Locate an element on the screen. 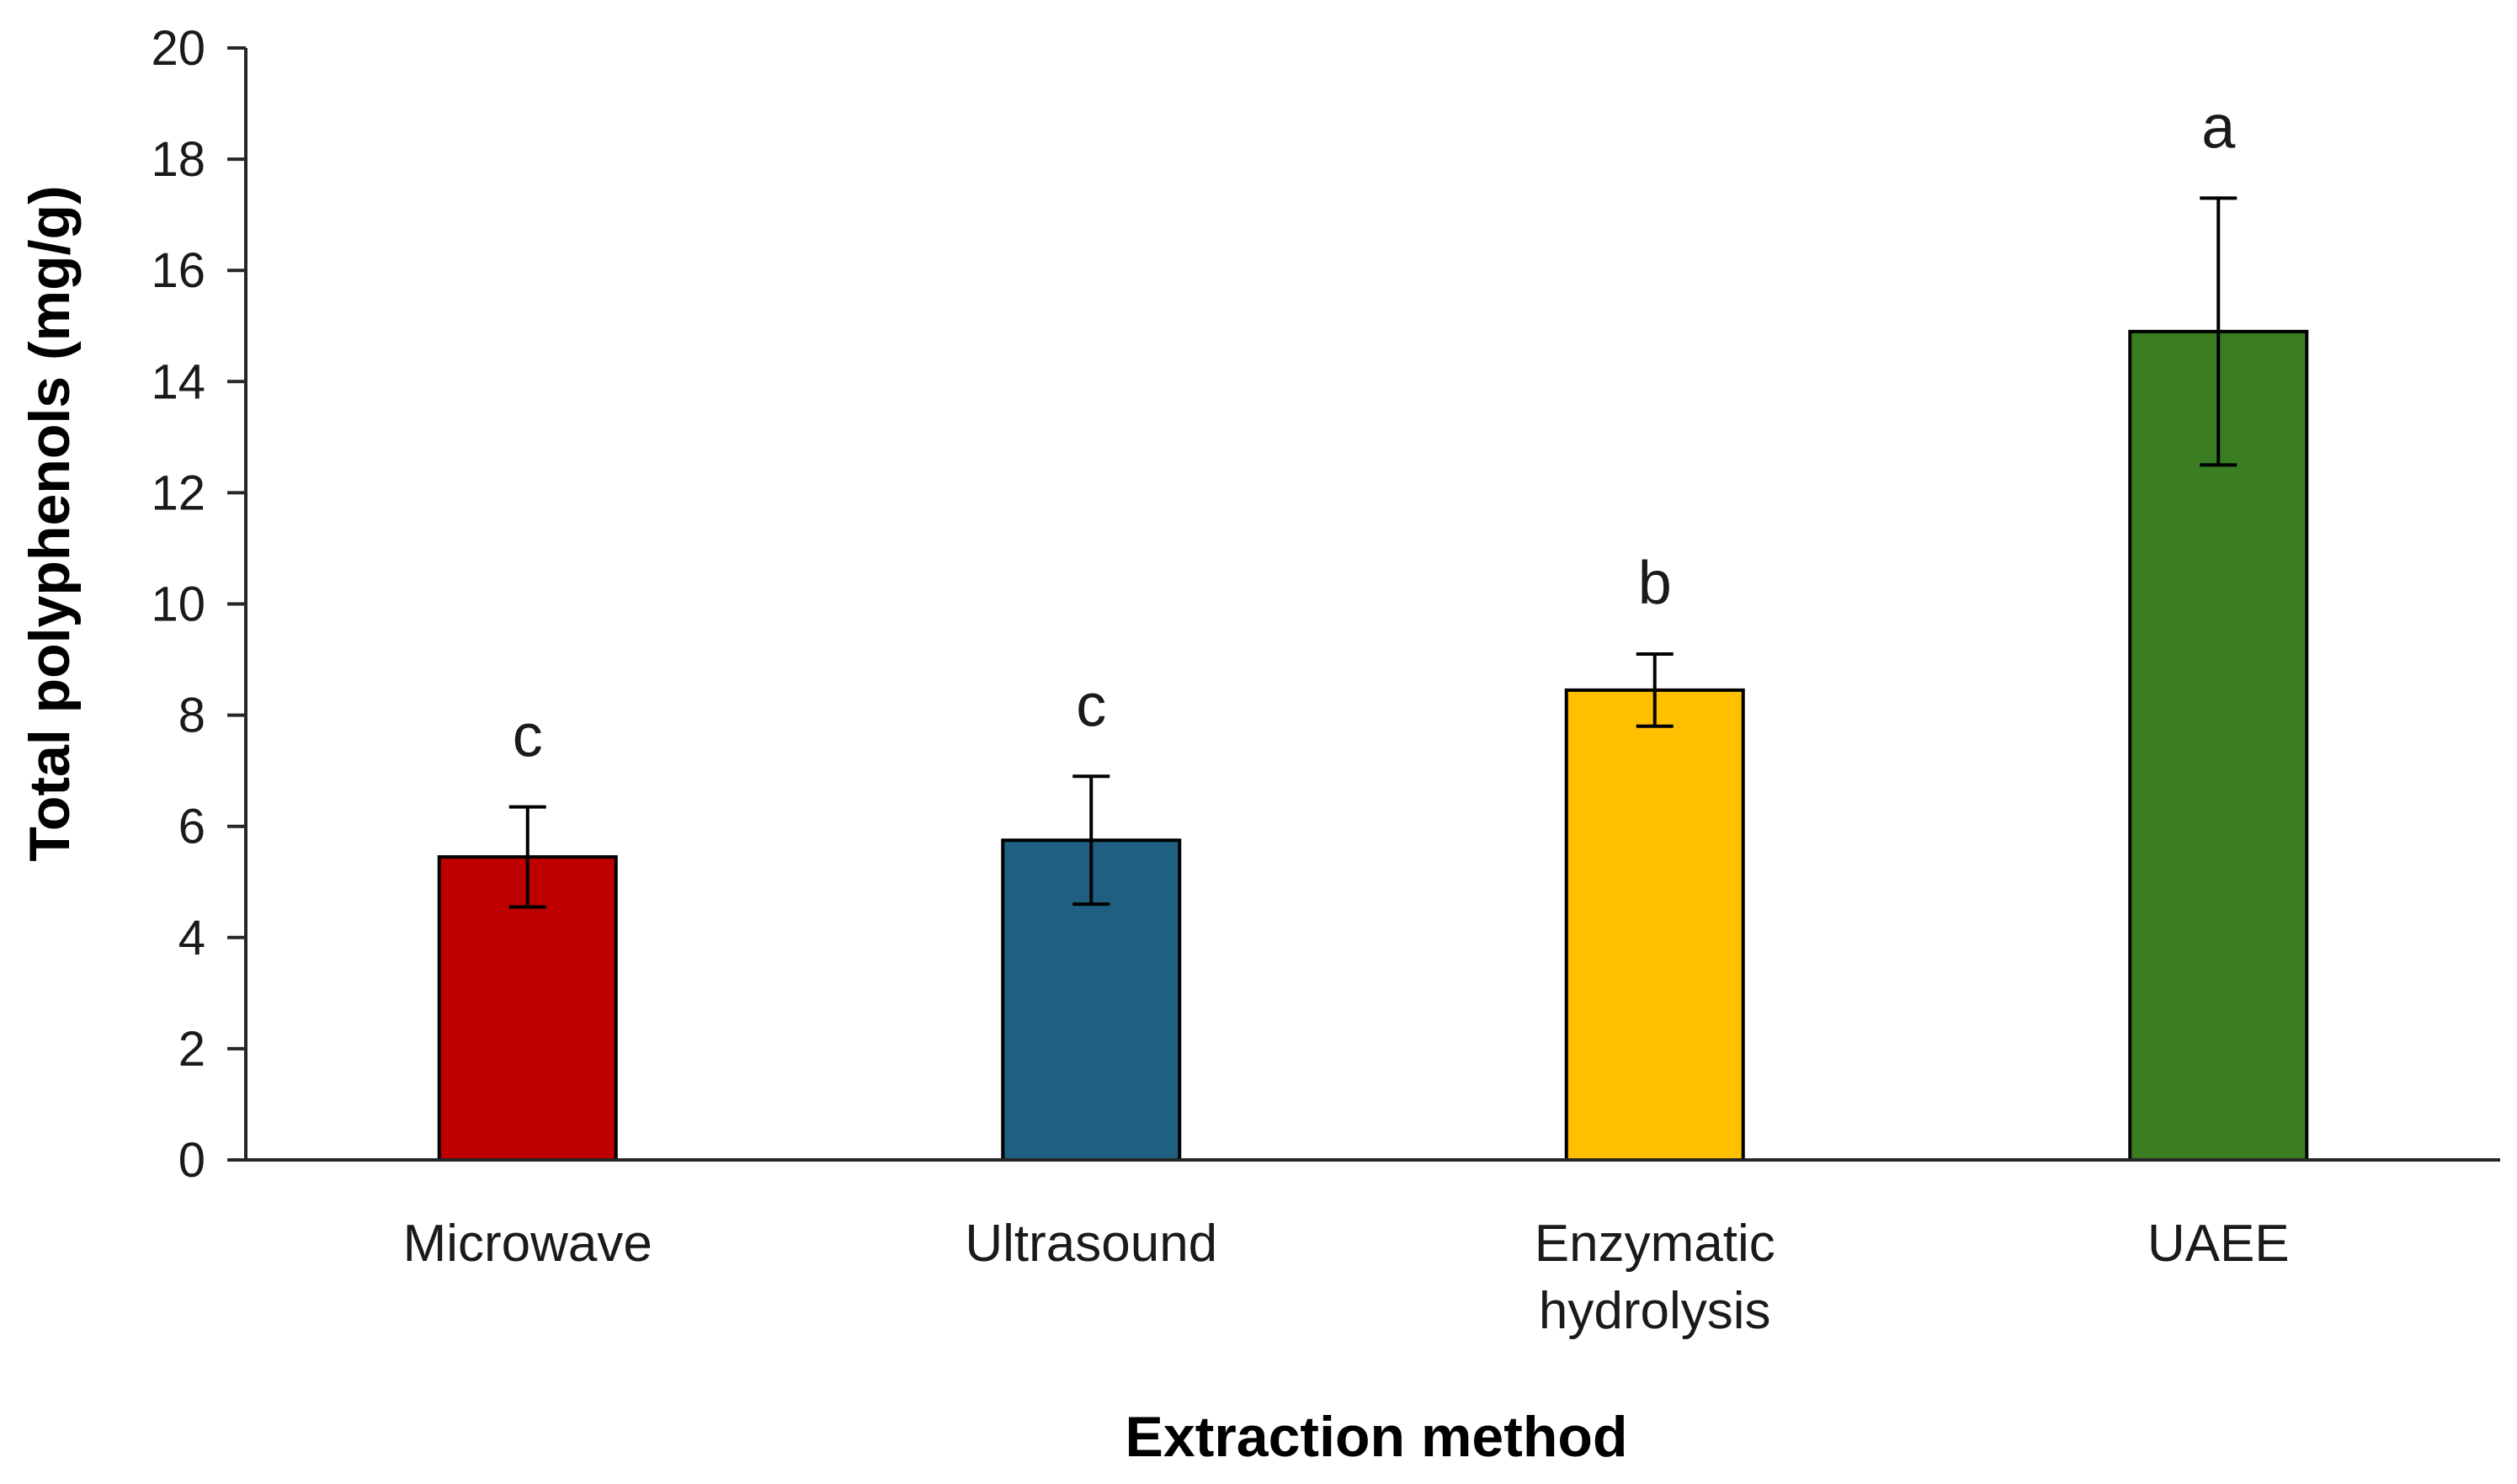 The height and width of the screenshot is (1484, 2517). y-axis-ticks: 0 2 4 6 8 10 12 14 16 18 20 is located at coordinates (199, 604).